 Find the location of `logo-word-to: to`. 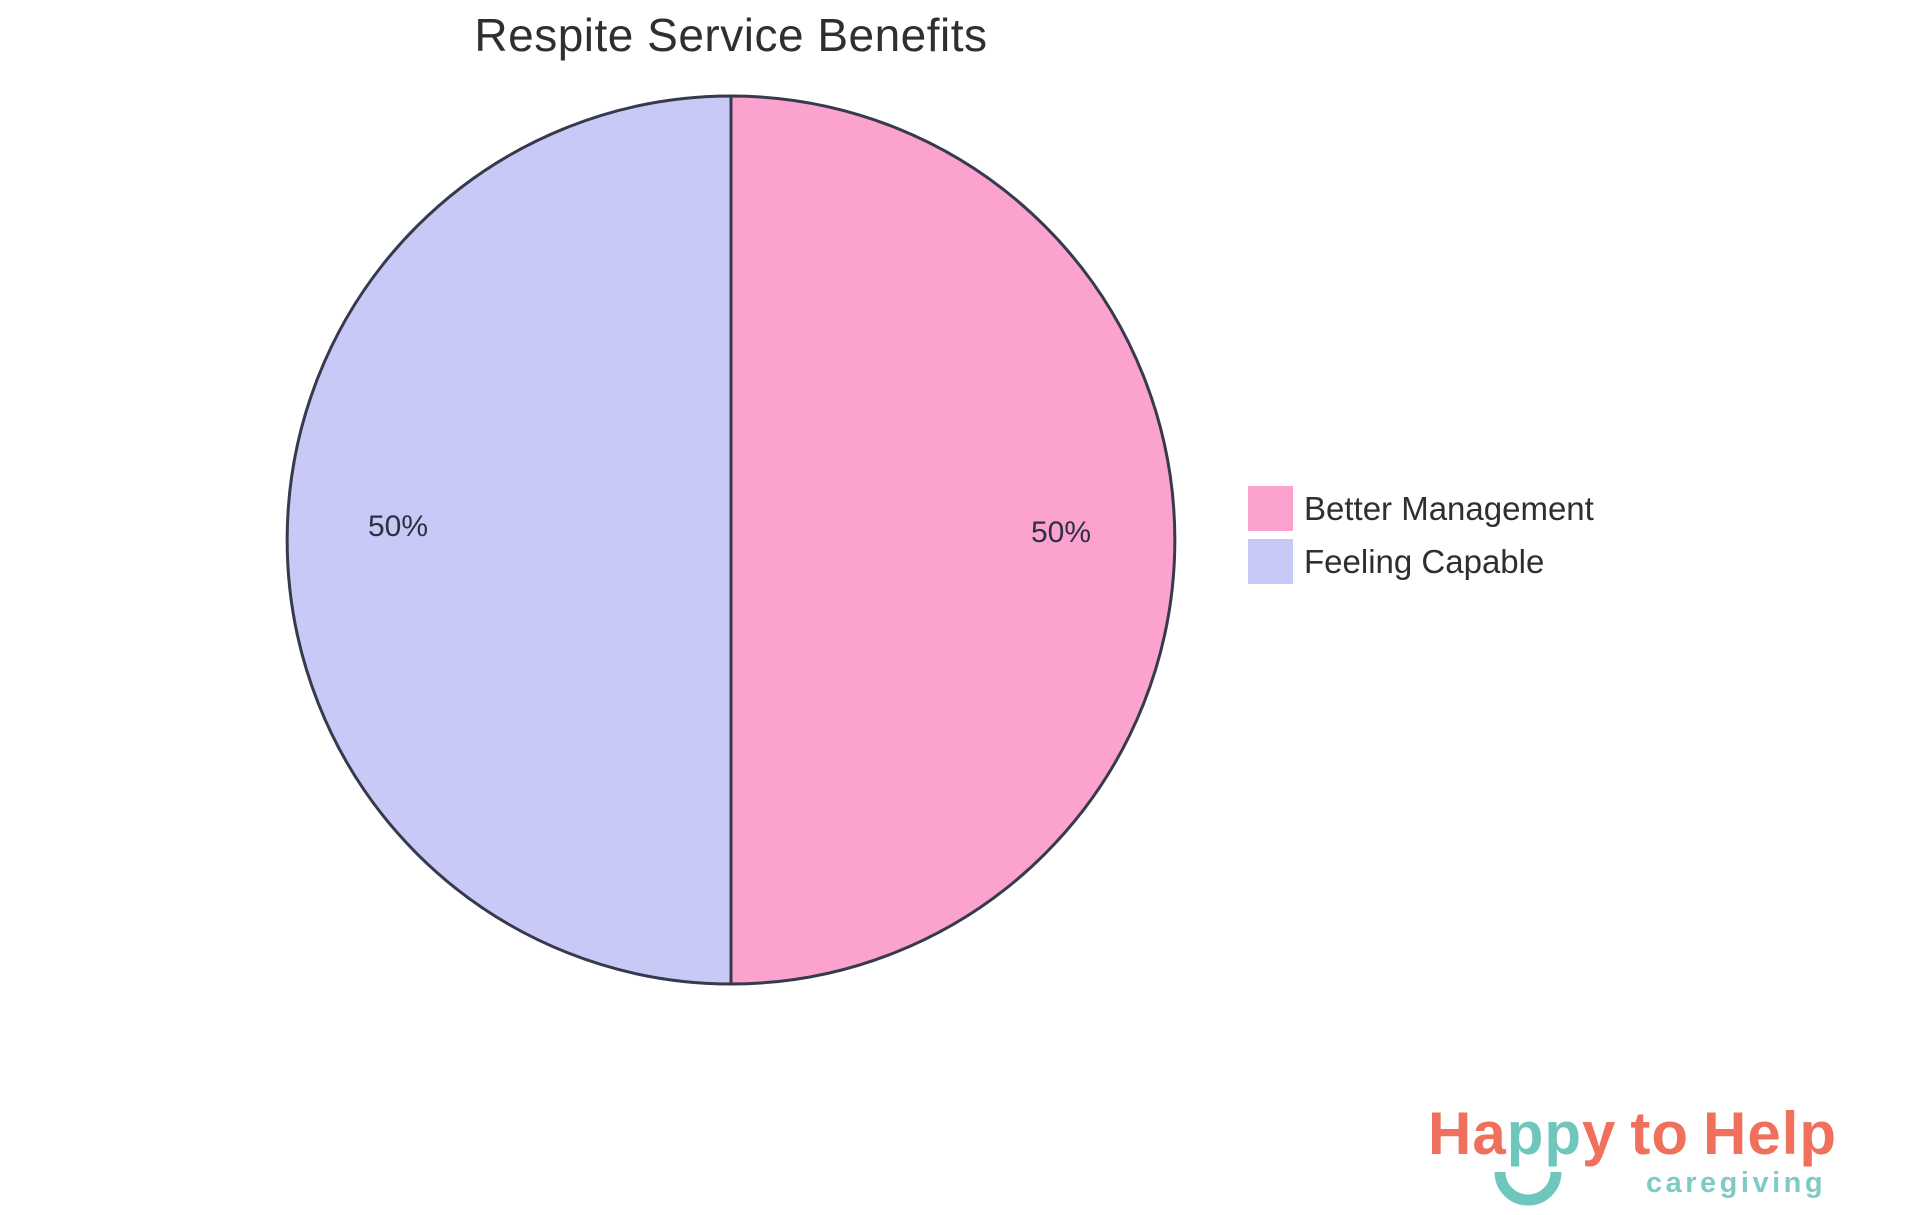

logo-word-to: to is located at coordinates (1660, 1133).